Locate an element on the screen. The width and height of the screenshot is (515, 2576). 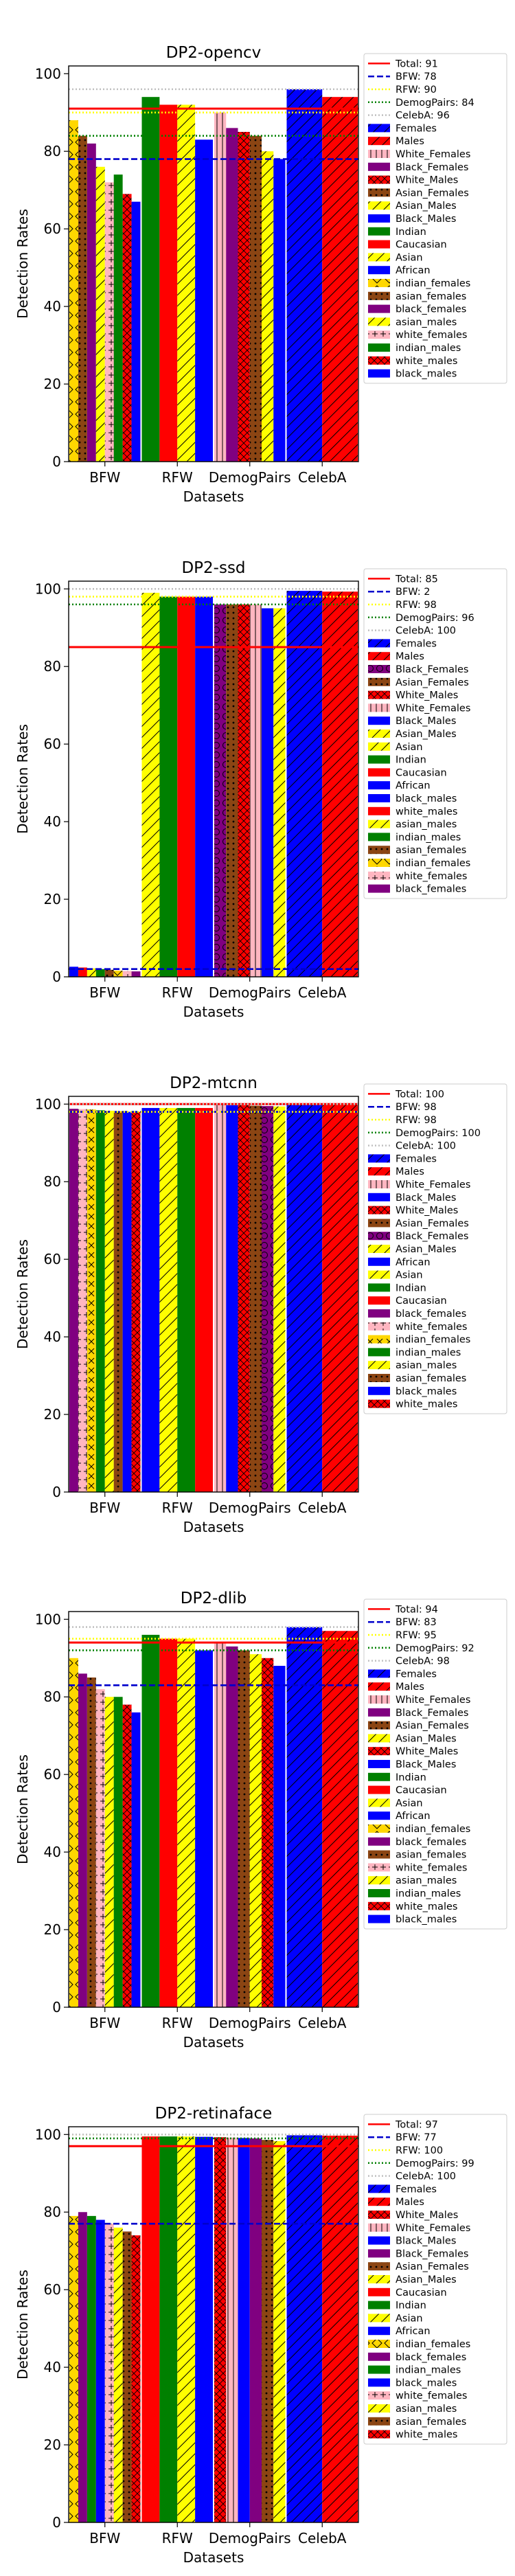
legend-label: African is located at coordinates (413, 785).